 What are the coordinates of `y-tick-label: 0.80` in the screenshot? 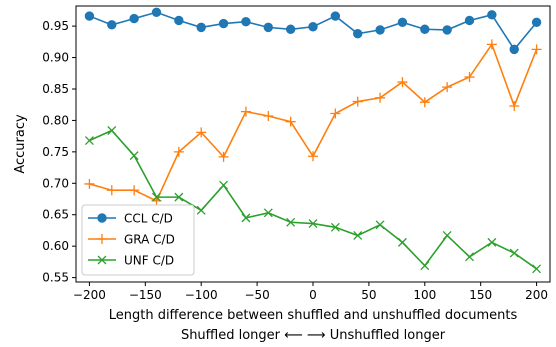 It's located at (55, 120).